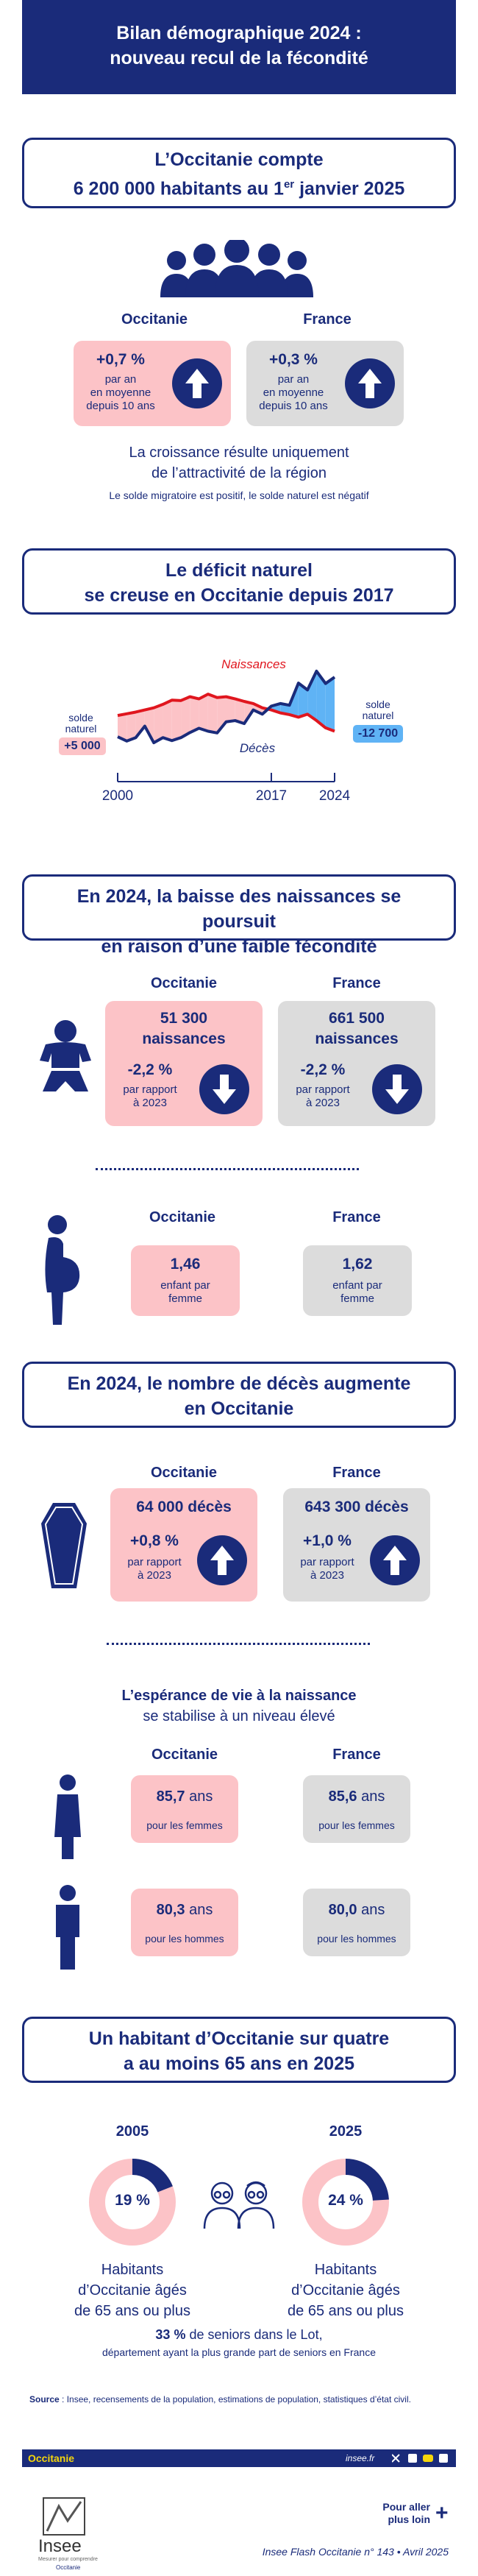  What do you see at coordinates (65, 1055) in the screenshot?
I see `baby-icon` at bounding box center [65, 1055].